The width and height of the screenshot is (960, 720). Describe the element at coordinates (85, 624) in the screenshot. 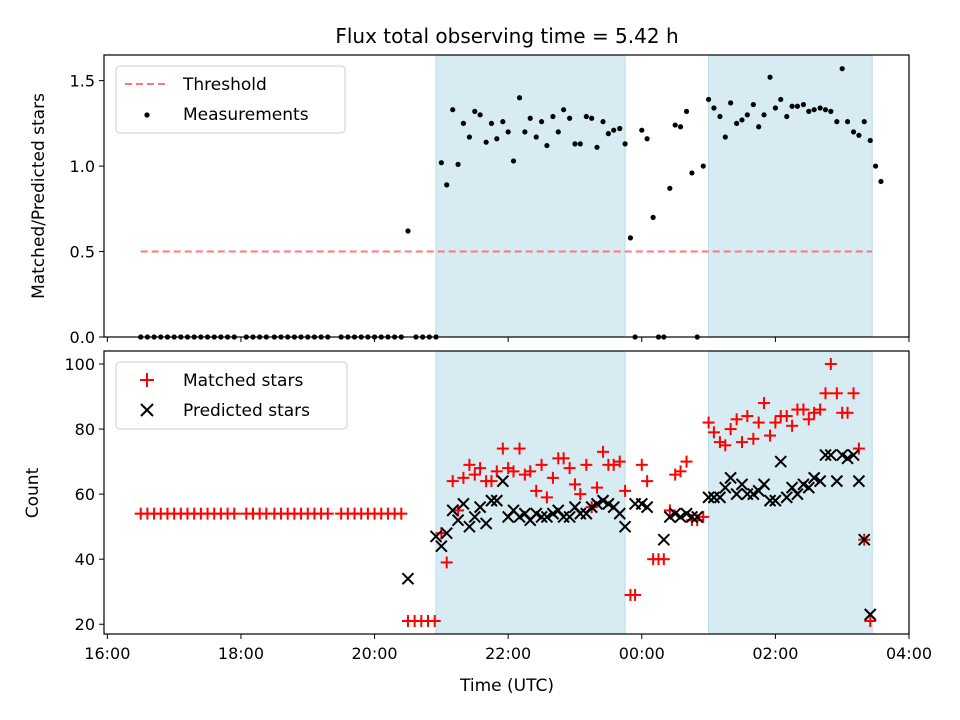

I see `y-tick-label: 20` at that location.